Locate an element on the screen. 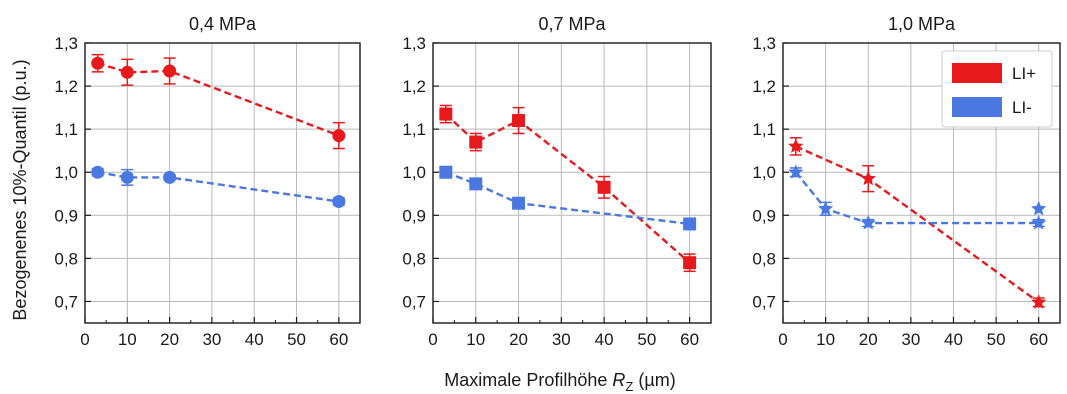 The height and width of the screenshot is (394, 1067). x-axis-label-unit: (µm) is located at coordinates (654, 380).